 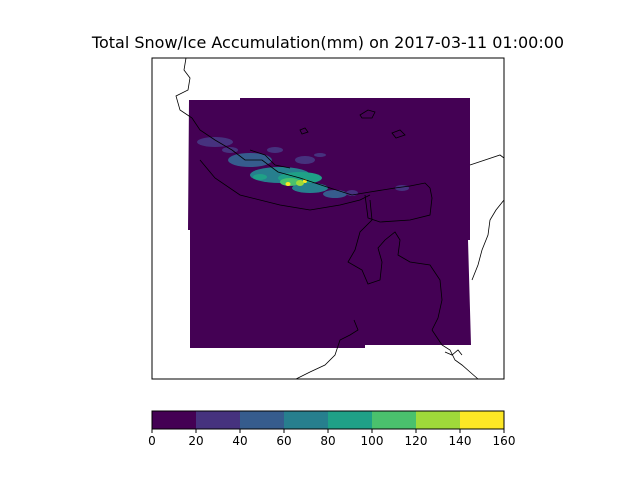 I want to click on colorbar, so click(x=328, y=421).